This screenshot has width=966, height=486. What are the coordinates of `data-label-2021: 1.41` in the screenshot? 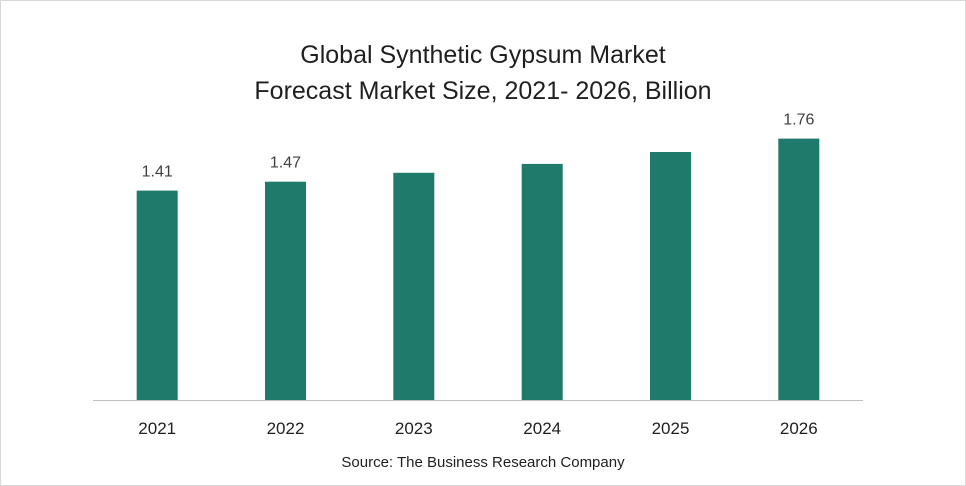 It's located at (157, 172).